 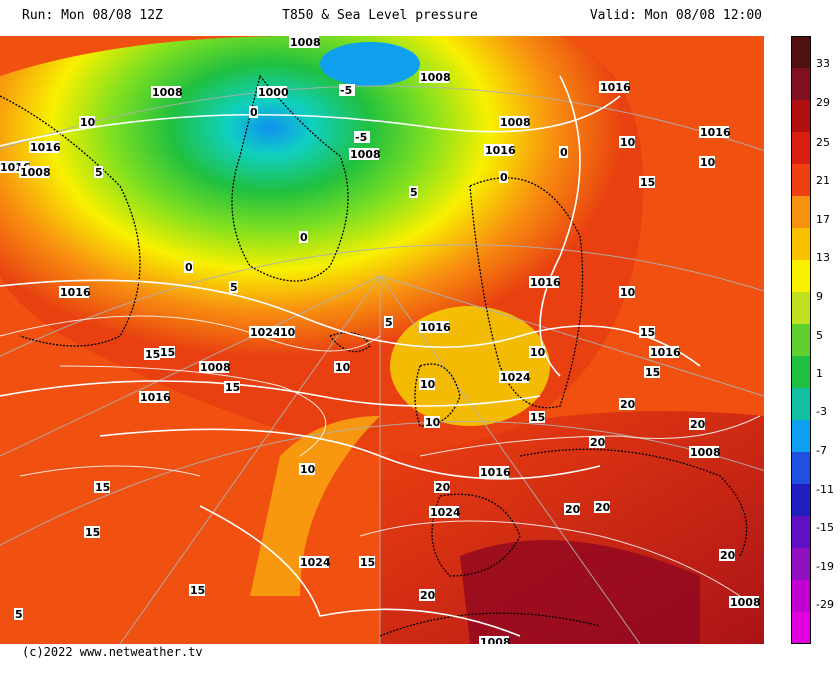 What do you see at coordinates (825, 566) in the screenshot?
I see `scale-tick-label: -19` at bounding box center [825, 566].